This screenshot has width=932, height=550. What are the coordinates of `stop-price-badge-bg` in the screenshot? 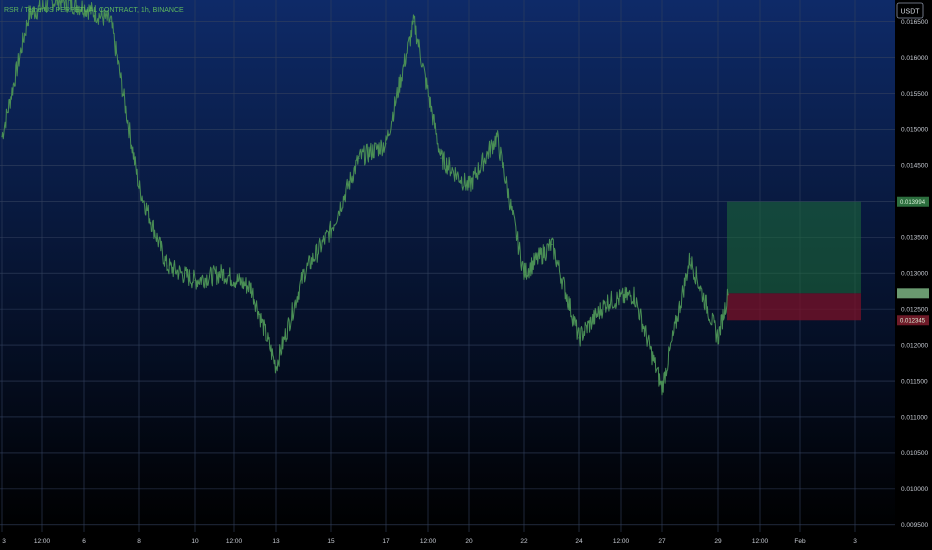 It's located at (913, 320).